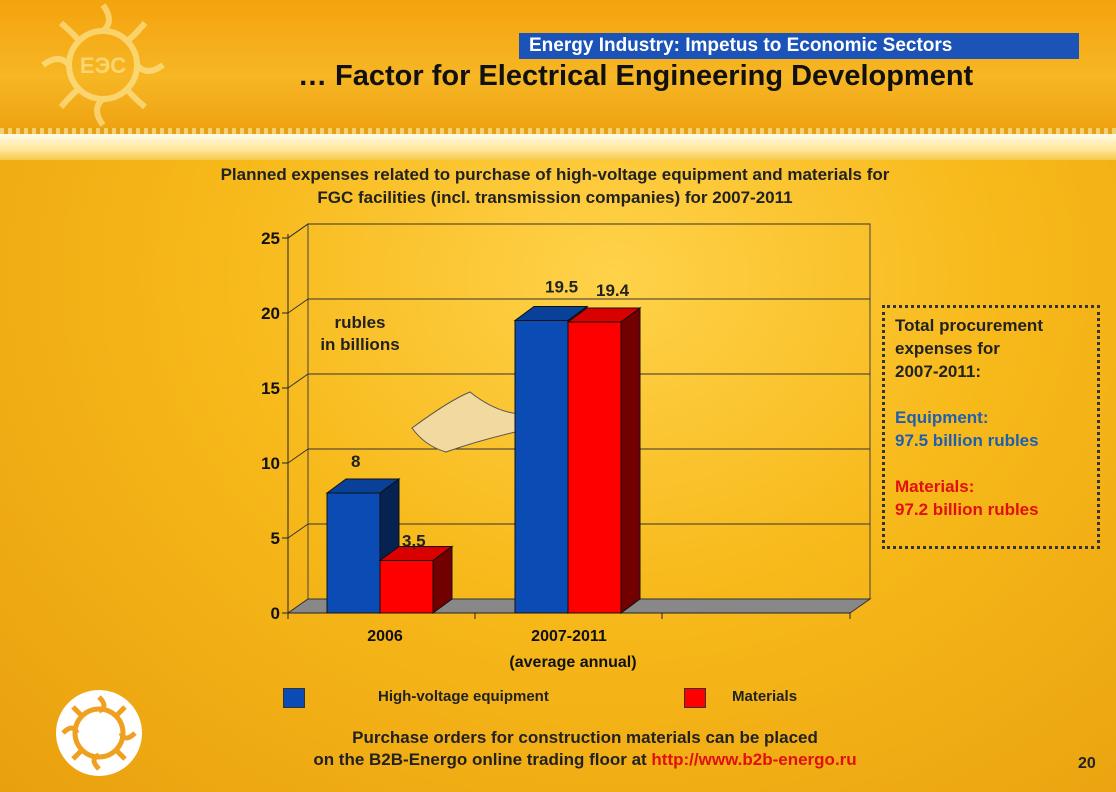  I want to click on page-number: 20, so click(1087, 763).